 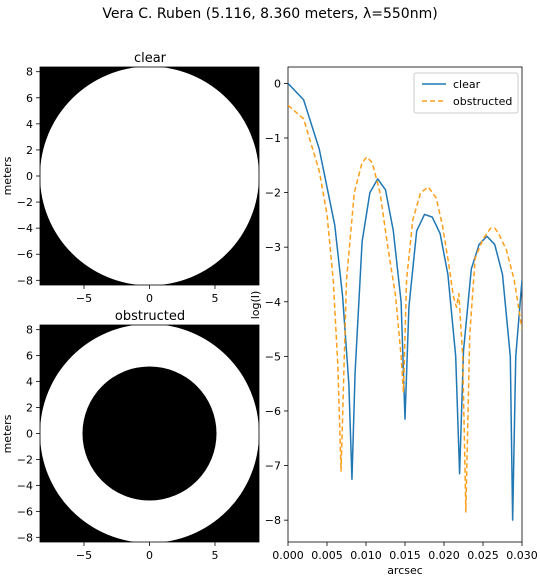 I want to click on psf-xlabel: arcsec, so click(x=405, y=570).